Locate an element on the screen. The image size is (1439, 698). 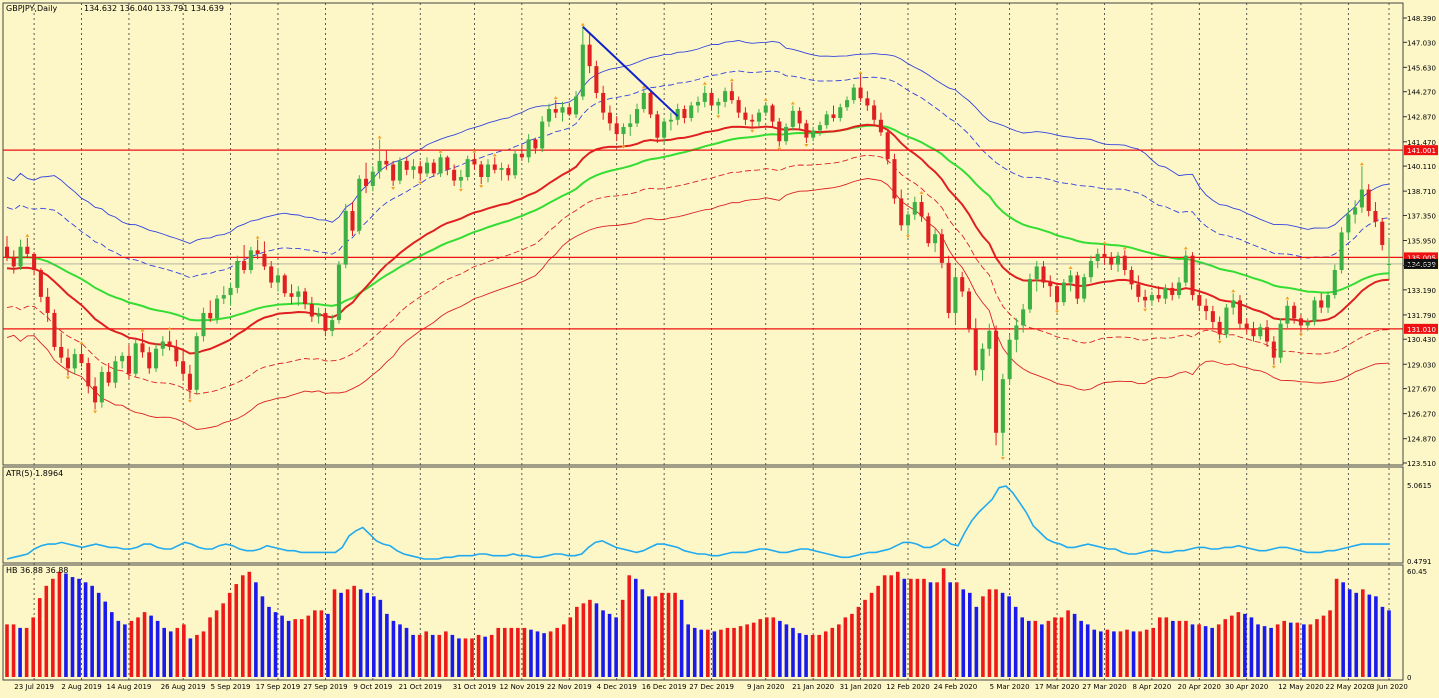
hb-tick-label: 0 is located at coordinates (1409, 678).